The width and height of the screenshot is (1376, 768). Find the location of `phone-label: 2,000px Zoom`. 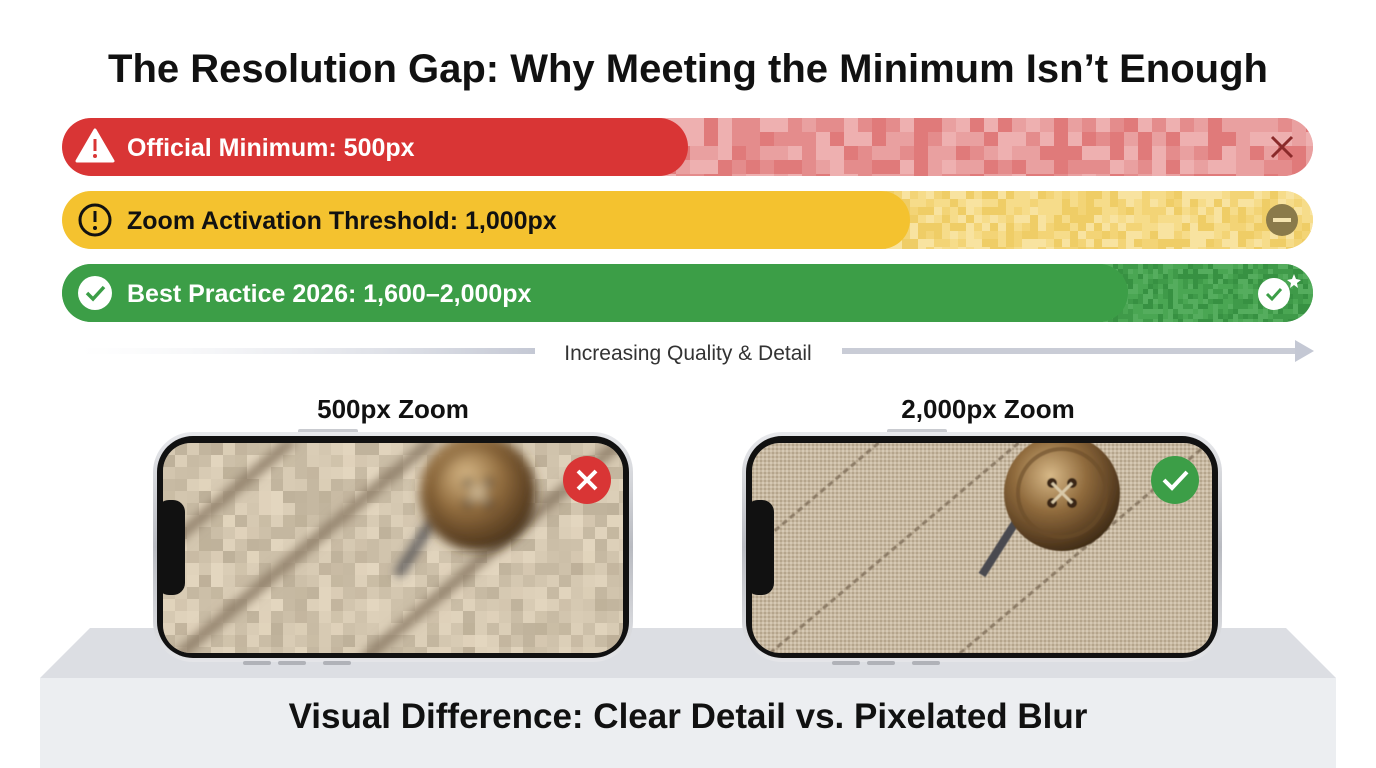

phone-label: 2,000px Zoom is located at coordinates (987, 409).